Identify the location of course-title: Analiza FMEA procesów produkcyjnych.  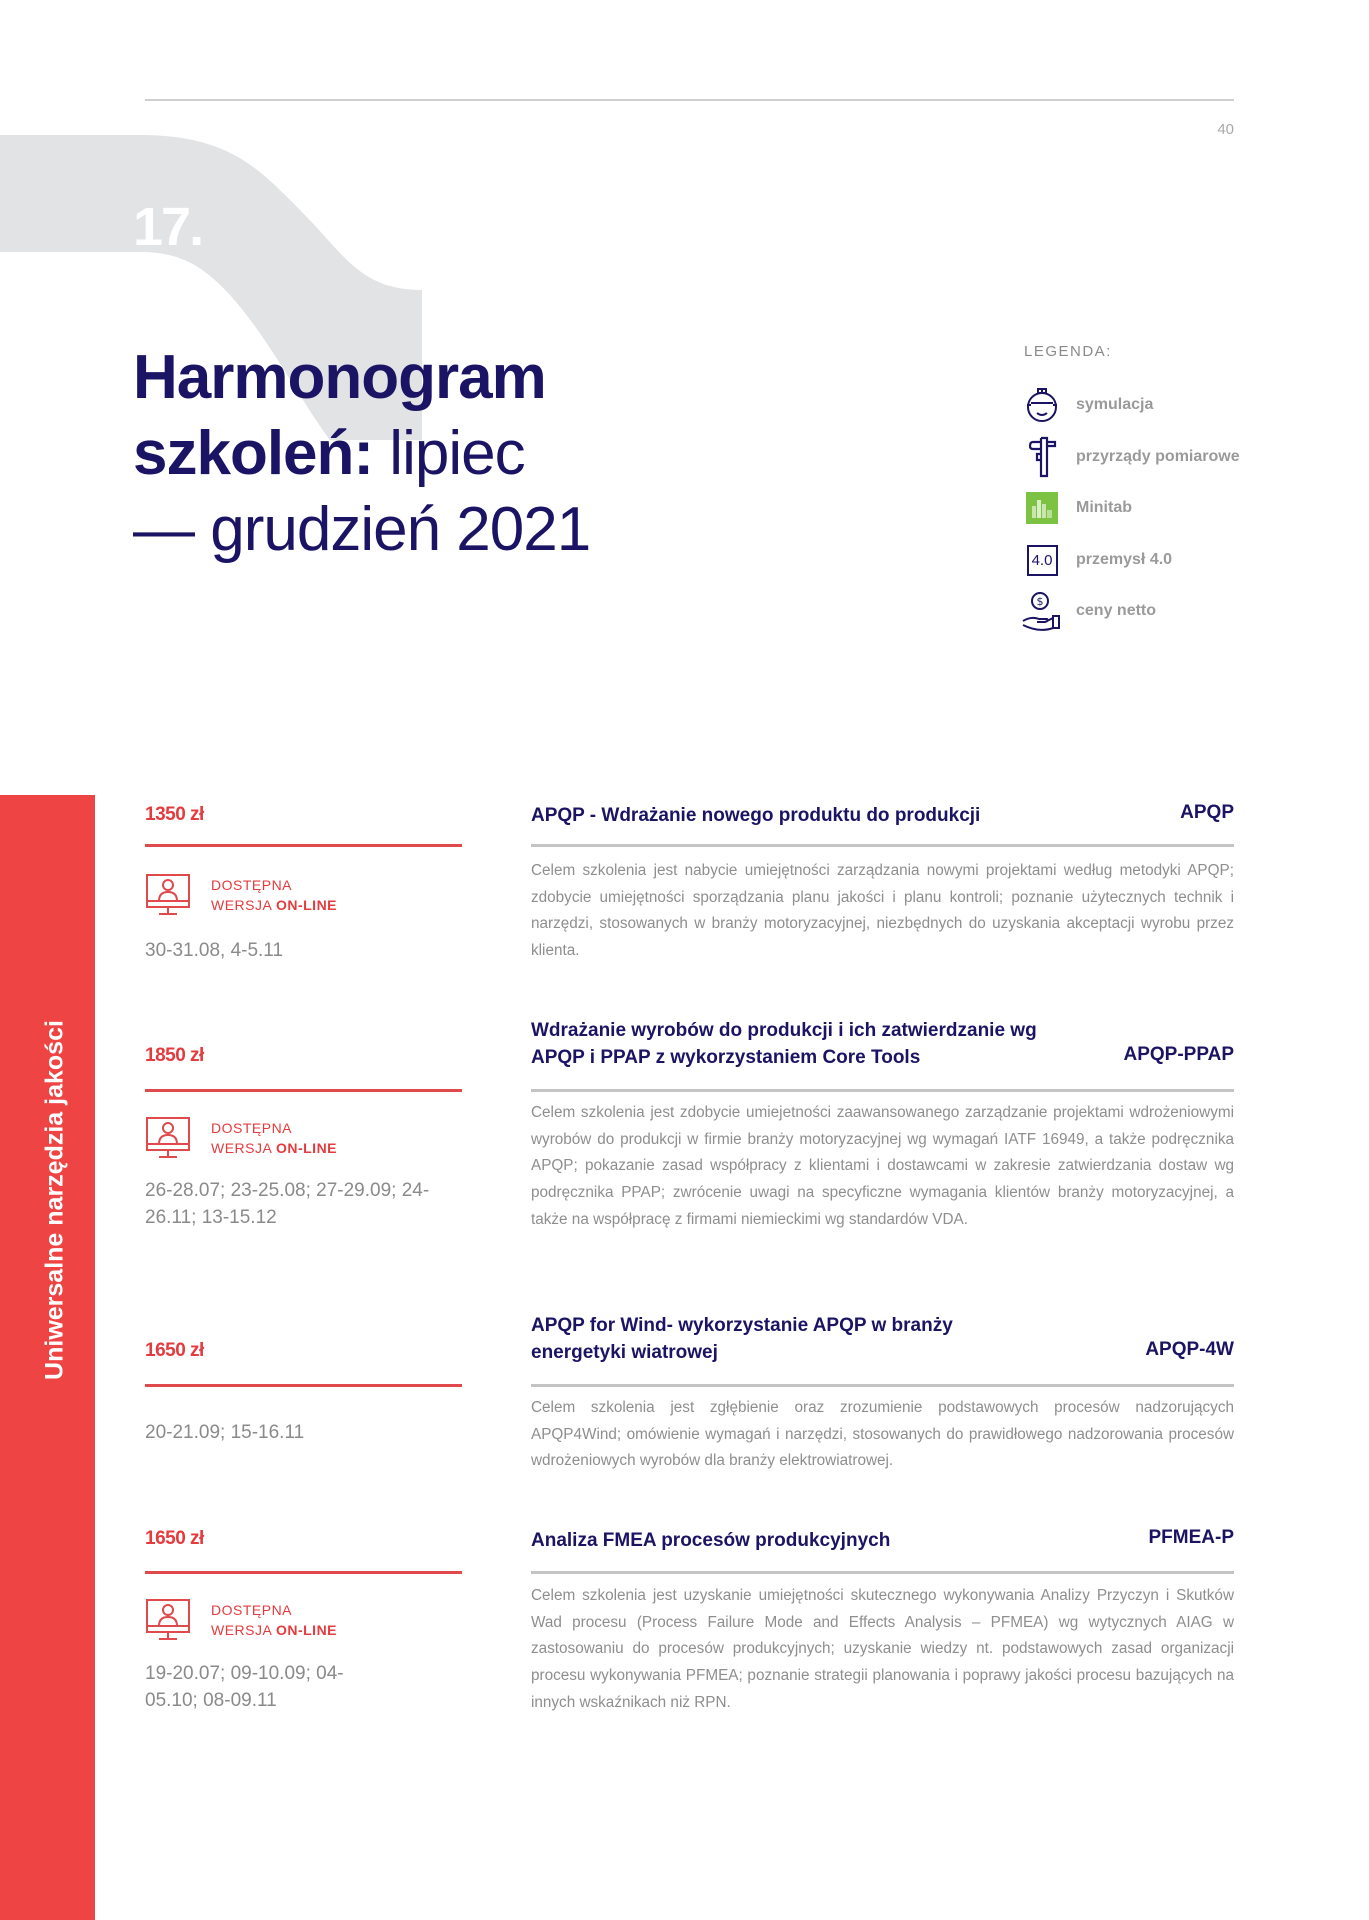
(711, 1540).